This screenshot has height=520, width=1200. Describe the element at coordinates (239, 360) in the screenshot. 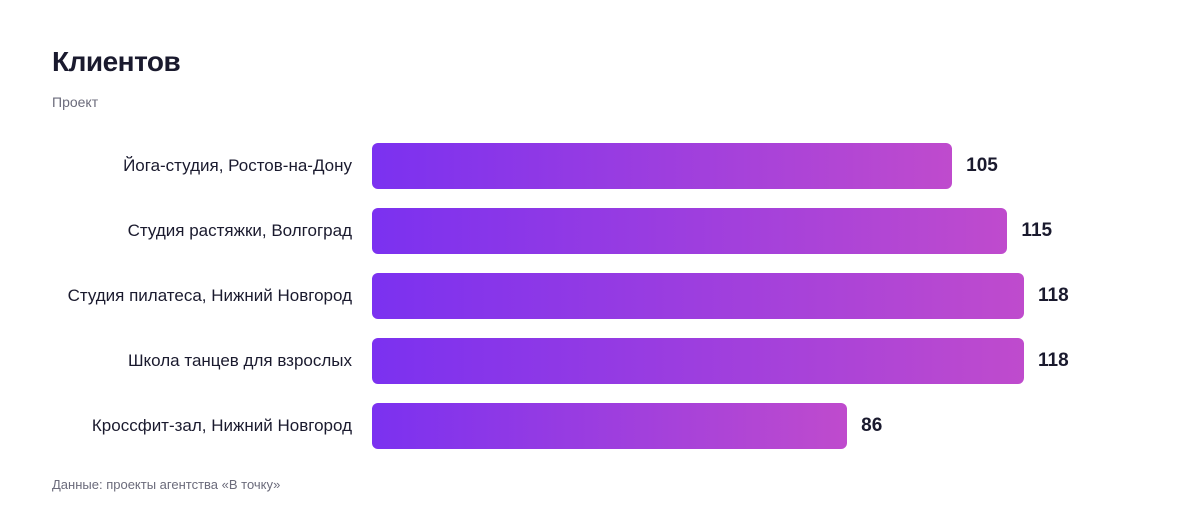

I see `category-label: Школа танцев для взрослых` at that location.